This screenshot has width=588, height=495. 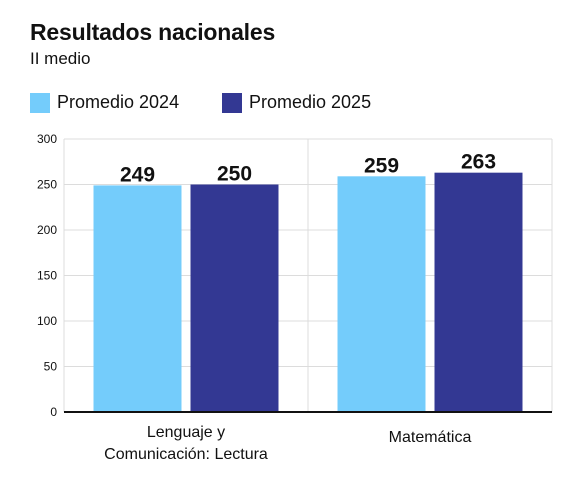 I want to click on y-tick-label-300: 300, so click(x=47, y=139).